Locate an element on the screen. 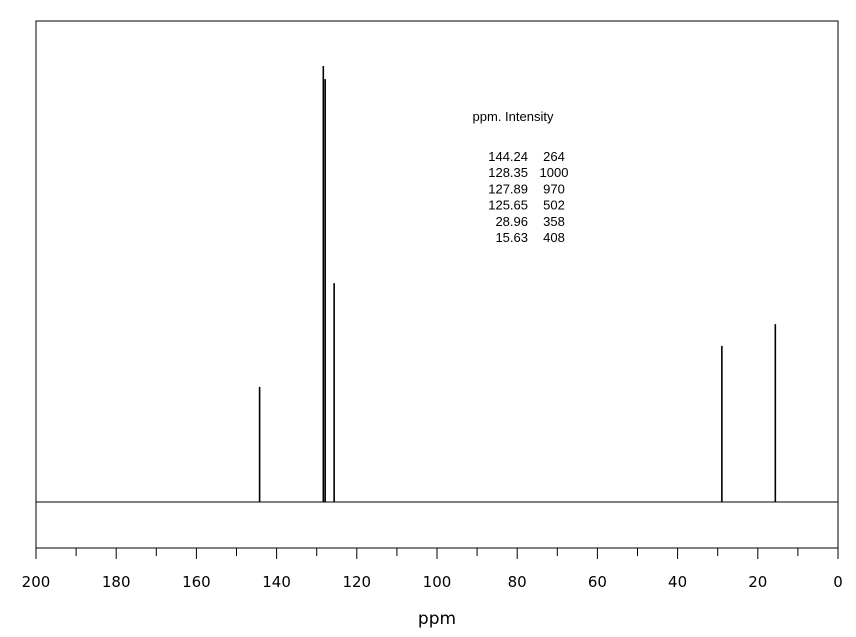 This screenshot has height=637, width=856. table-intensity-value: 1000 is located at coordinates (554, 172).